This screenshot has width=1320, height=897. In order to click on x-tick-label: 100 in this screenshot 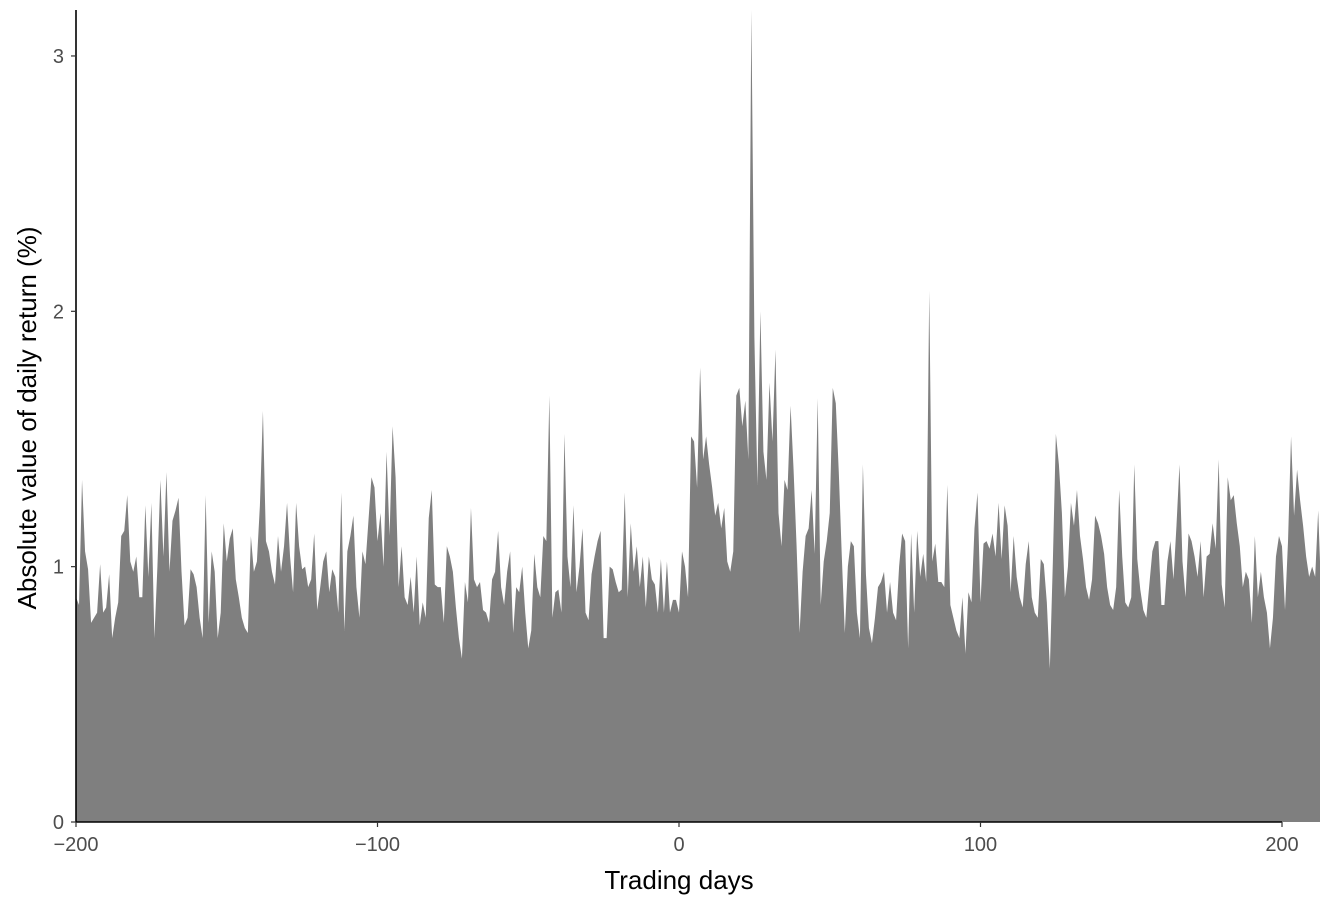, I will do `click(980, 845)`.